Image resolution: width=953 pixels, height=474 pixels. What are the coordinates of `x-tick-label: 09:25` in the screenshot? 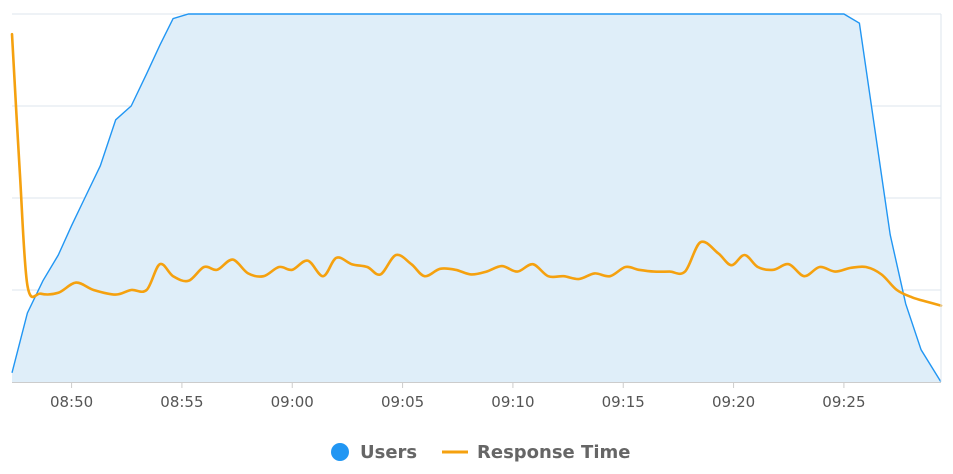 It's located at (843, 402).